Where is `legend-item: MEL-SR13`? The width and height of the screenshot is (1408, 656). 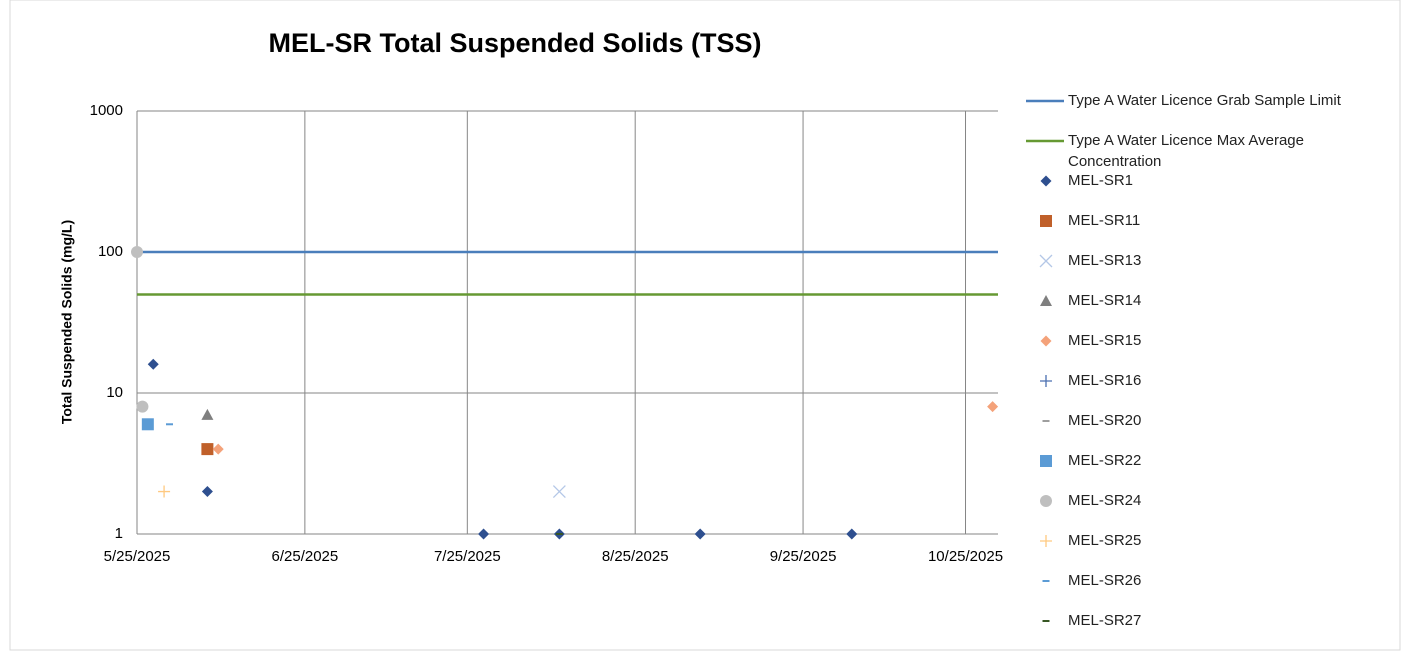
legend-item: MEL-SR13 is located at coordinates (1207, 260).